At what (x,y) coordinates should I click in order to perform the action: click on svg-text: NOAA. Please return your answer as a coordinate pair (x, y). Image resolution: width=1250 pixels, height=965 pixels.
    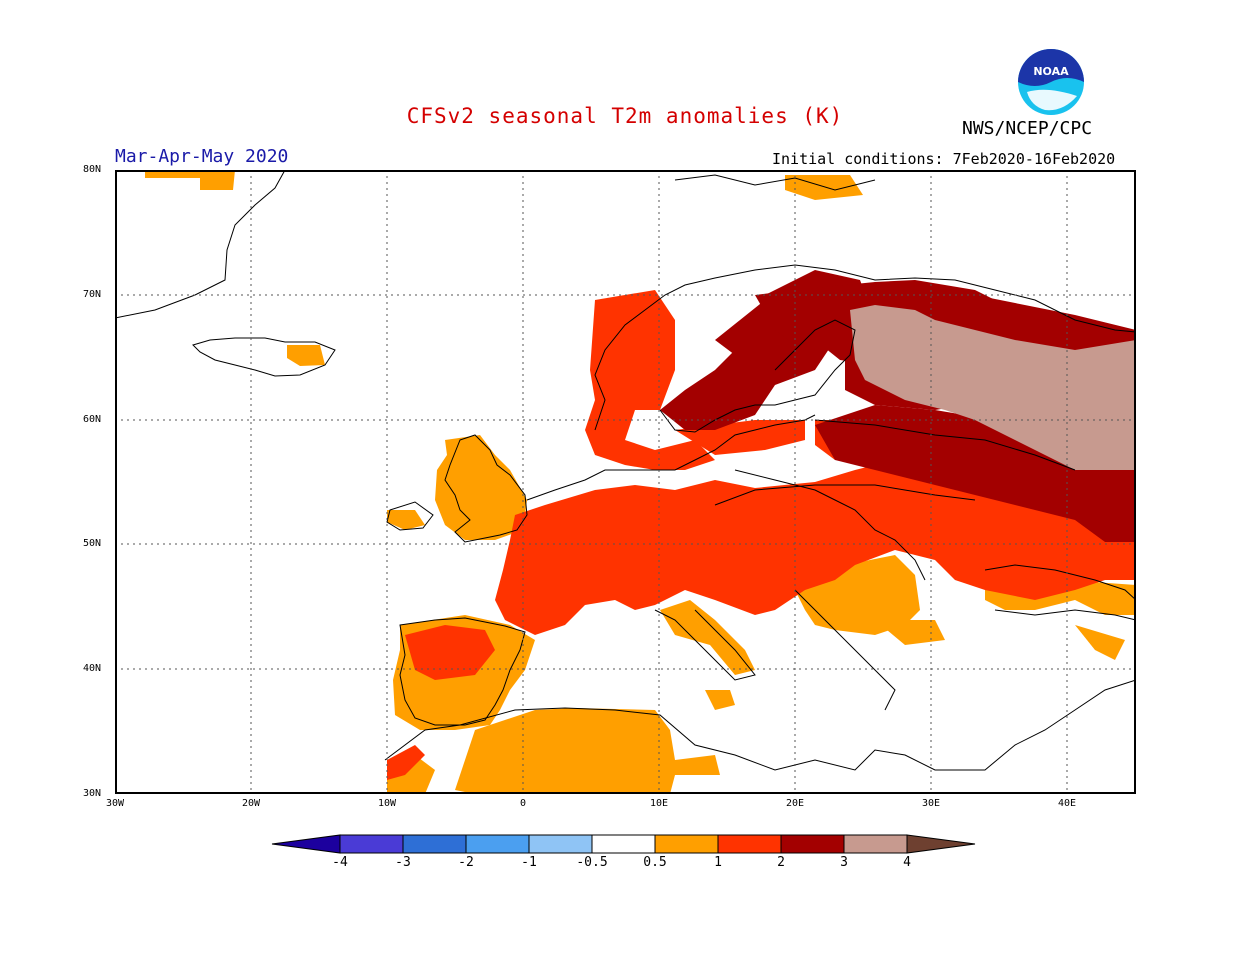
    Looking at the image, I should click on (1051, 71).